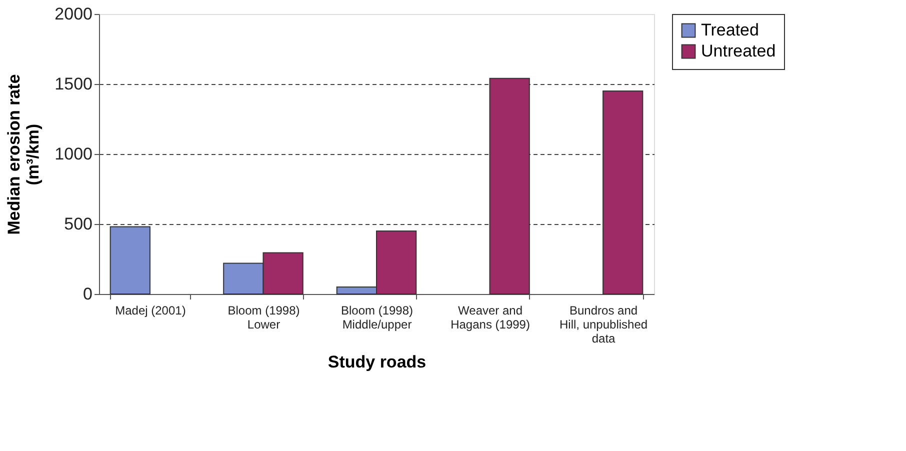  I want to click on legend-label: Untreated, so click(738, 51).